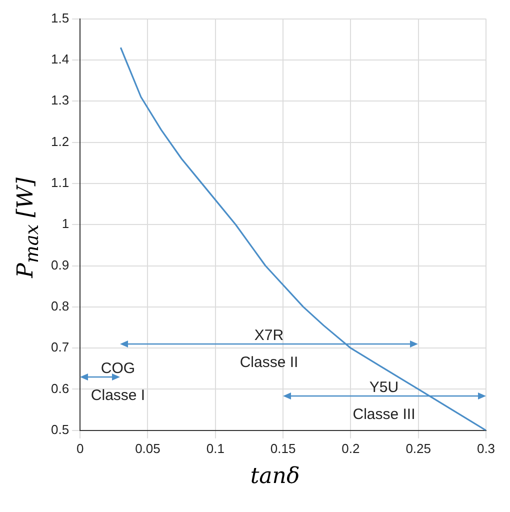 The height and width of the screenshot is (512, 510). I want to click on y-tick-label: 0.7, so click(60, 347).